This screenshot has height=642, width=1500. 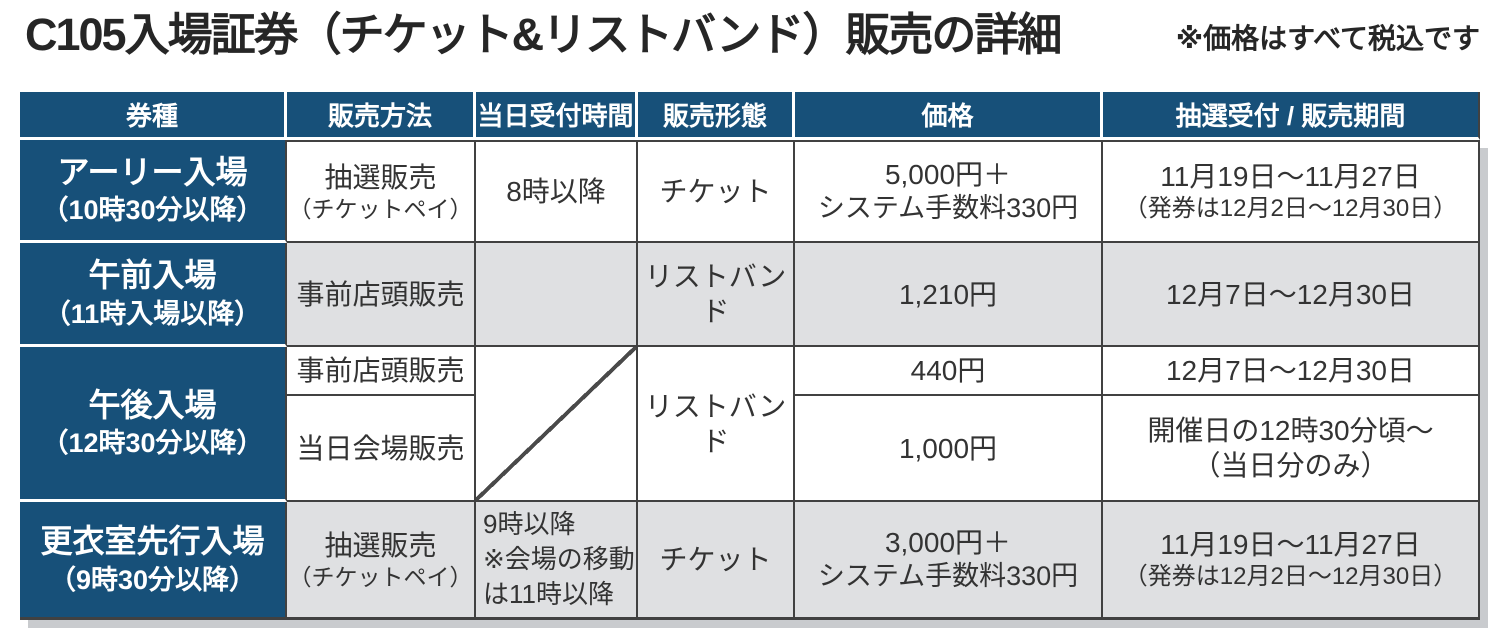 I want to click on early-method-cell: 抽選販売 （チケットペイ）, so click(x=381, y=191).